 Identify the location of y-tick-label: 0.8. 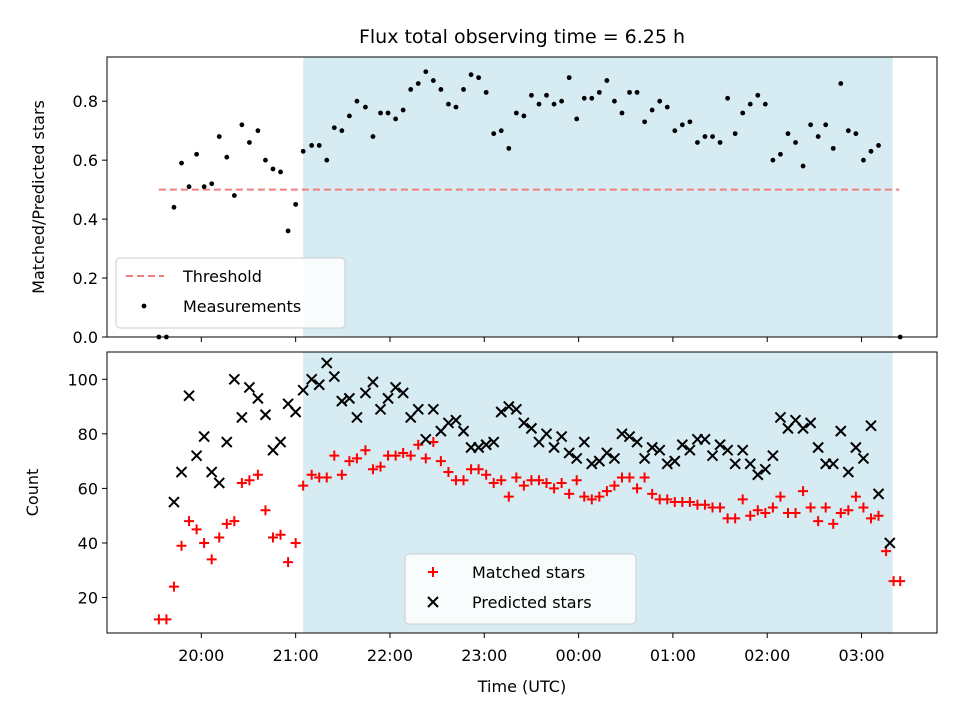
(85, 101).